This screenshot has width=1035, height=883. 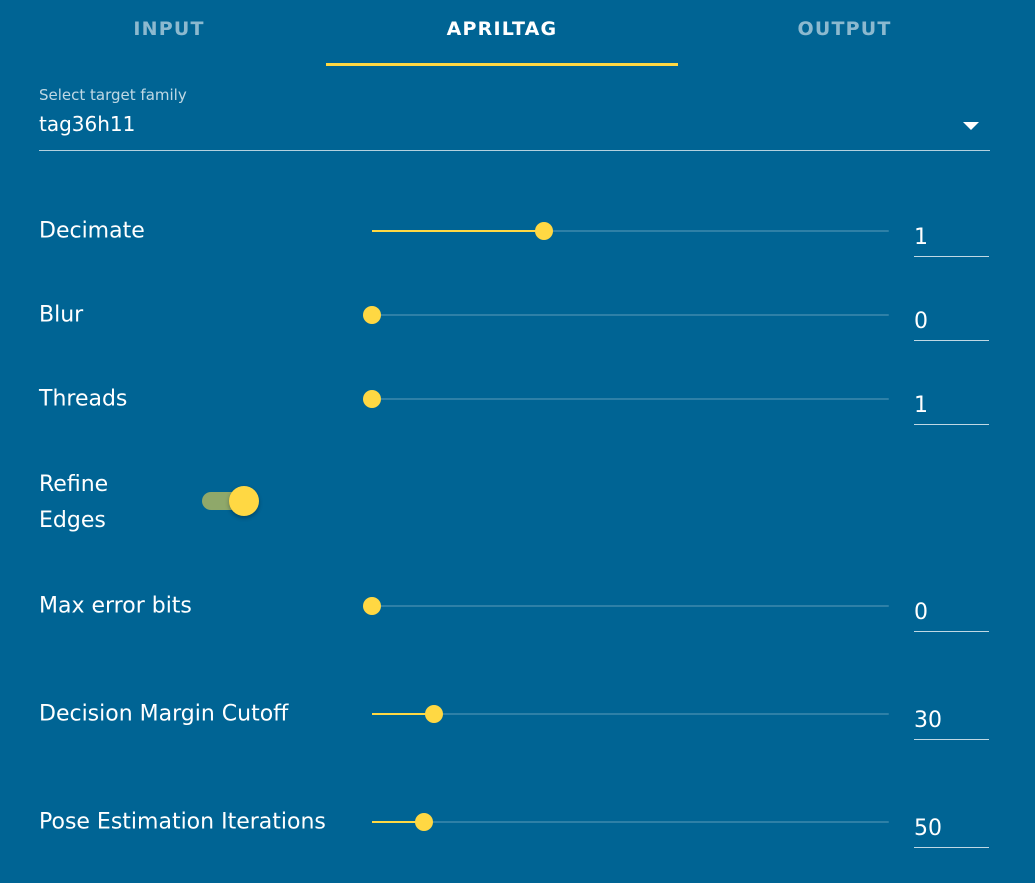 What do you see at coordinates (921, 612) in the screenshot?
I see `max-error-bits-value: 0` at bounding box center [921, 612].